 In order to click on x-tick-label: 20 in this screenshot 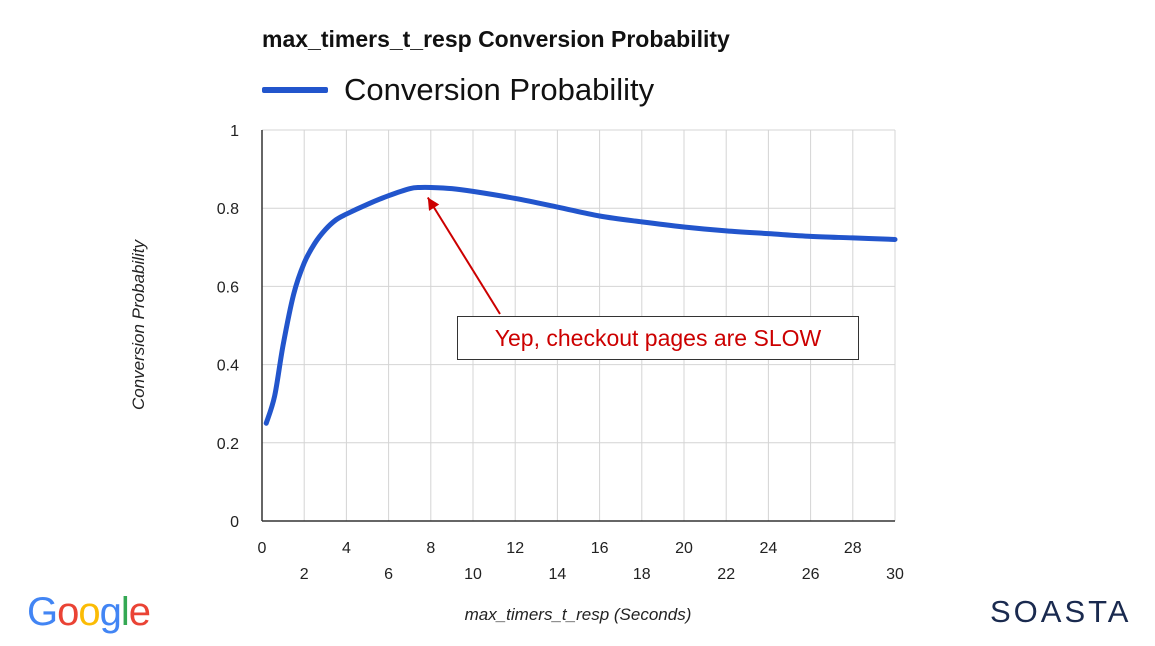, I will do `click(684, 548)`.